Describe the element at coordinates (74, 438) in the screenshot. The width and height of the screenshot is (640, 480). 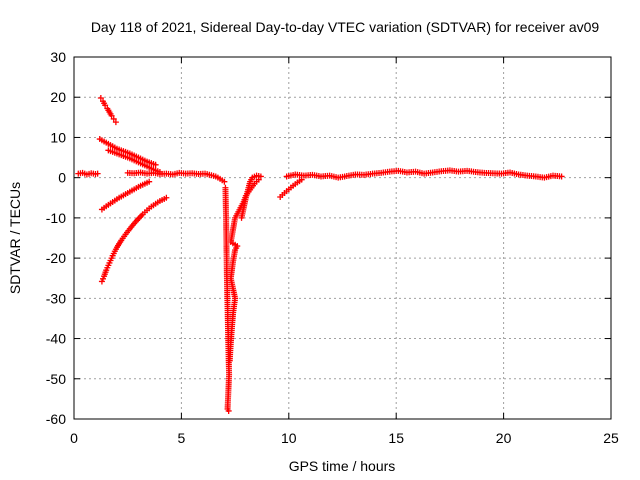
I see `x-tick-label: 0` at that location.